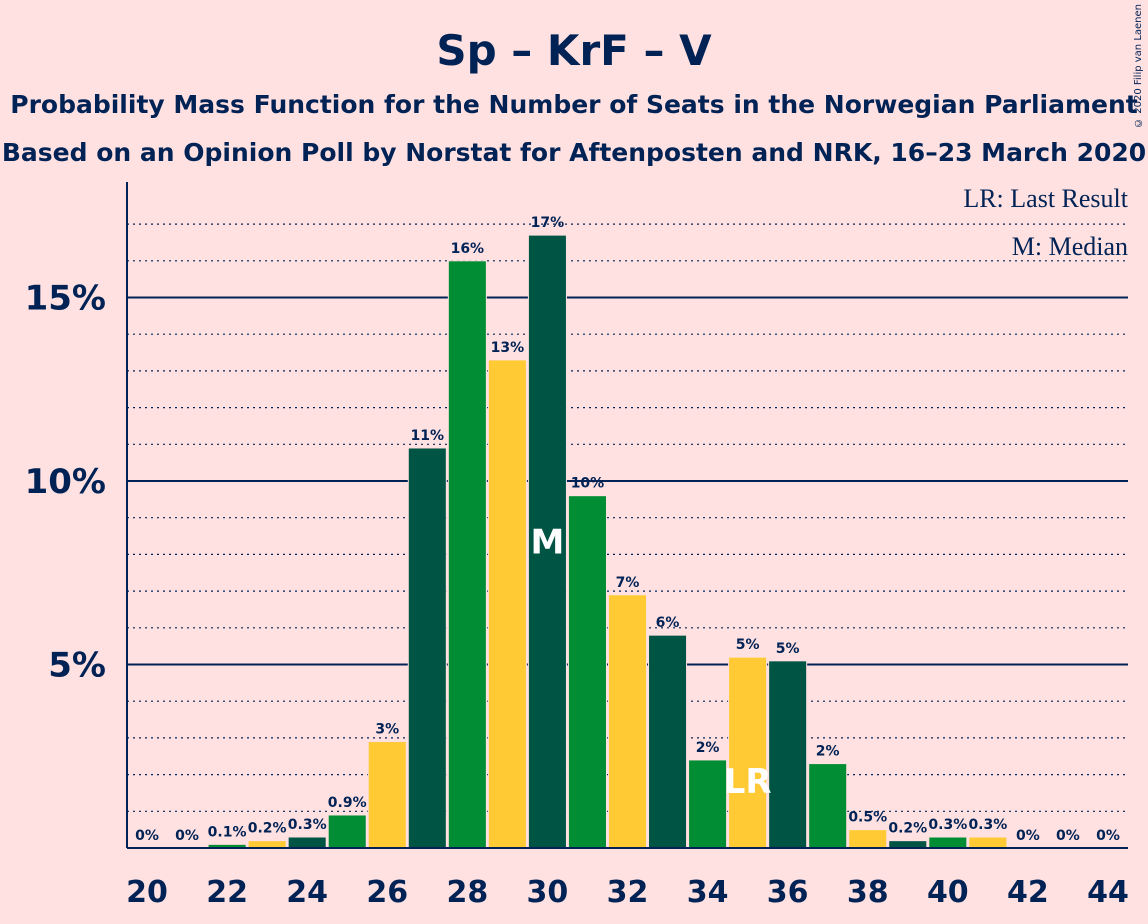 This screenshot has height=924, width=1148. What do you see at coordinates (508, 348) in the screenshot?
I see `data-label: 13%` at bounding box center [508, 348].